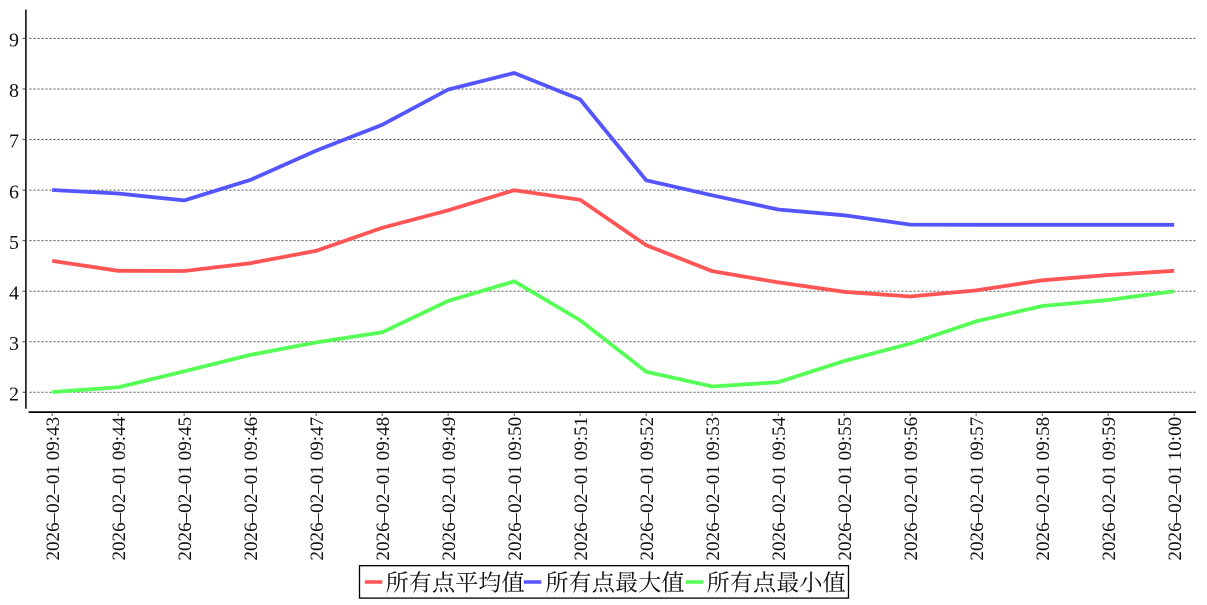  Describe the element at coordinates (251, 489) in the screenshot. I see `svg-text: 2026–02–01 09:46` at that location.